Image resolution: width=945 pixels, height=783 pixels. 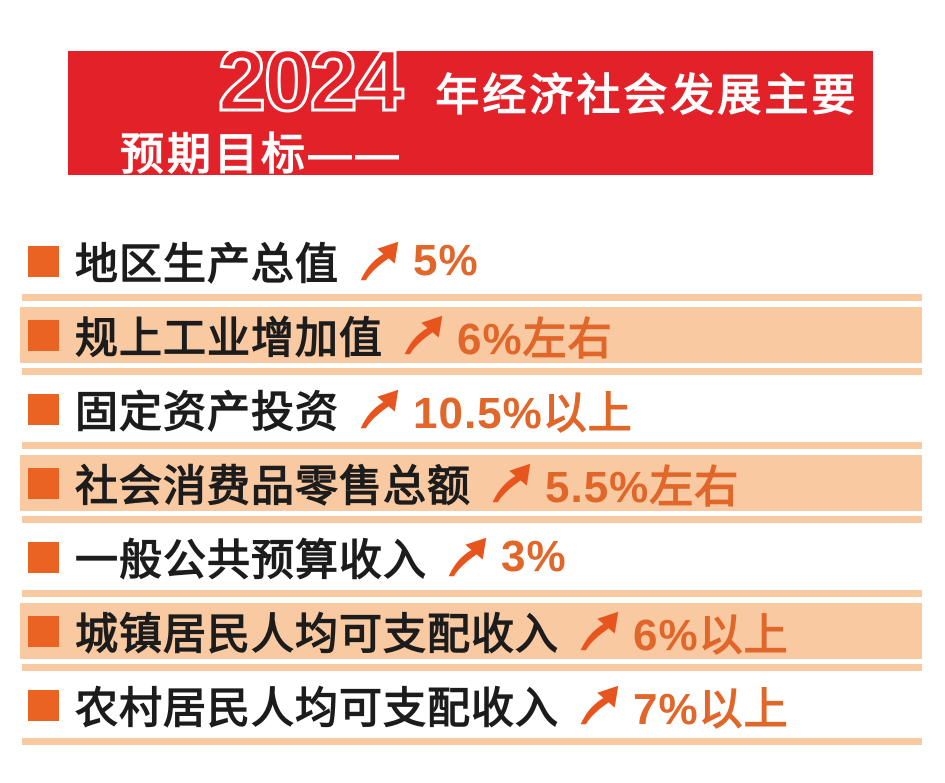 I want to click on target-row-industrial-output: 规上工业增加值 6%左右, so click(x=471, y=341).